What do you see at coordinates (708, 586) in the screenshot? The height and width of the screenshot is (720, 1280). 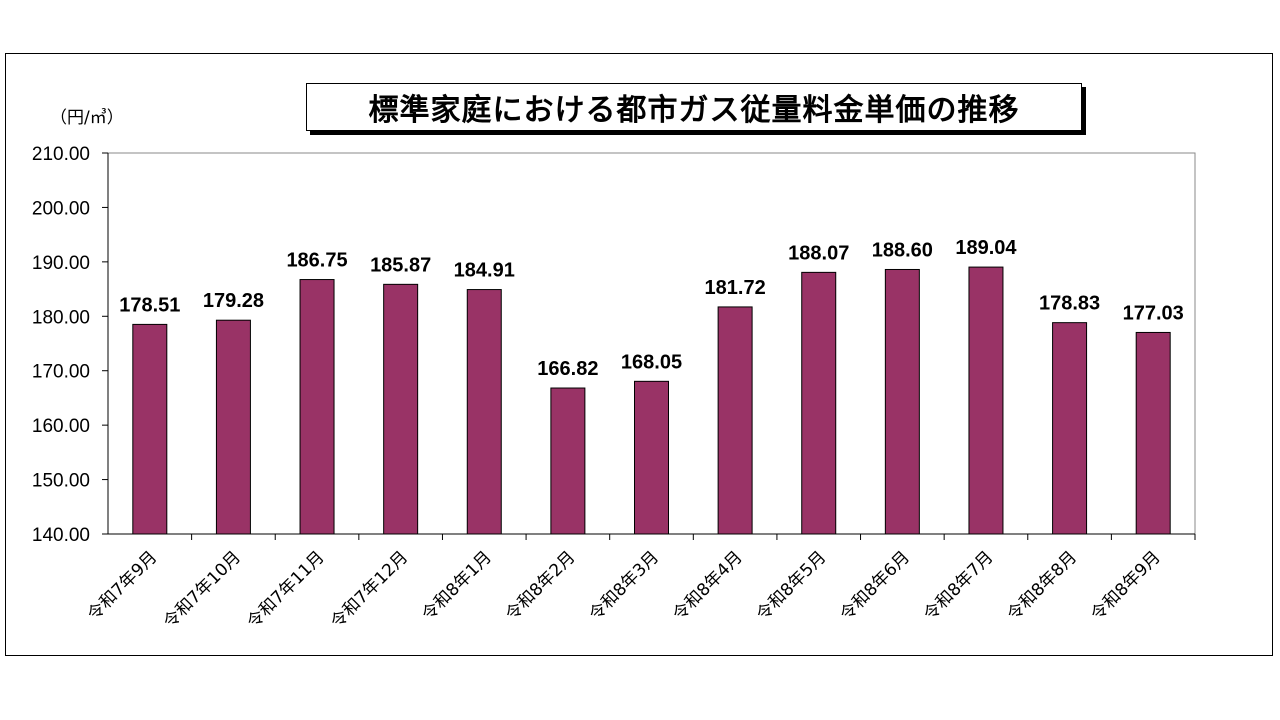 I see `x-tick-label: 令和8年4月` at bounding box center [708, 586].